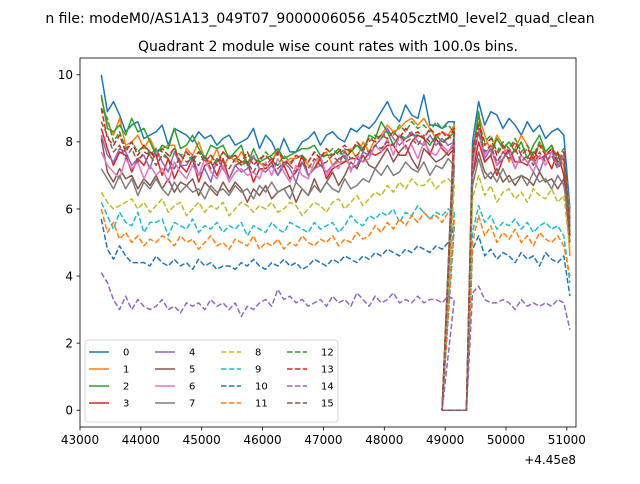 The width and height of the screenshot is (640, 484). Describe the element at coordinates (258, 353) in the screenshot. I see `legend-label-8: 8` at that location.